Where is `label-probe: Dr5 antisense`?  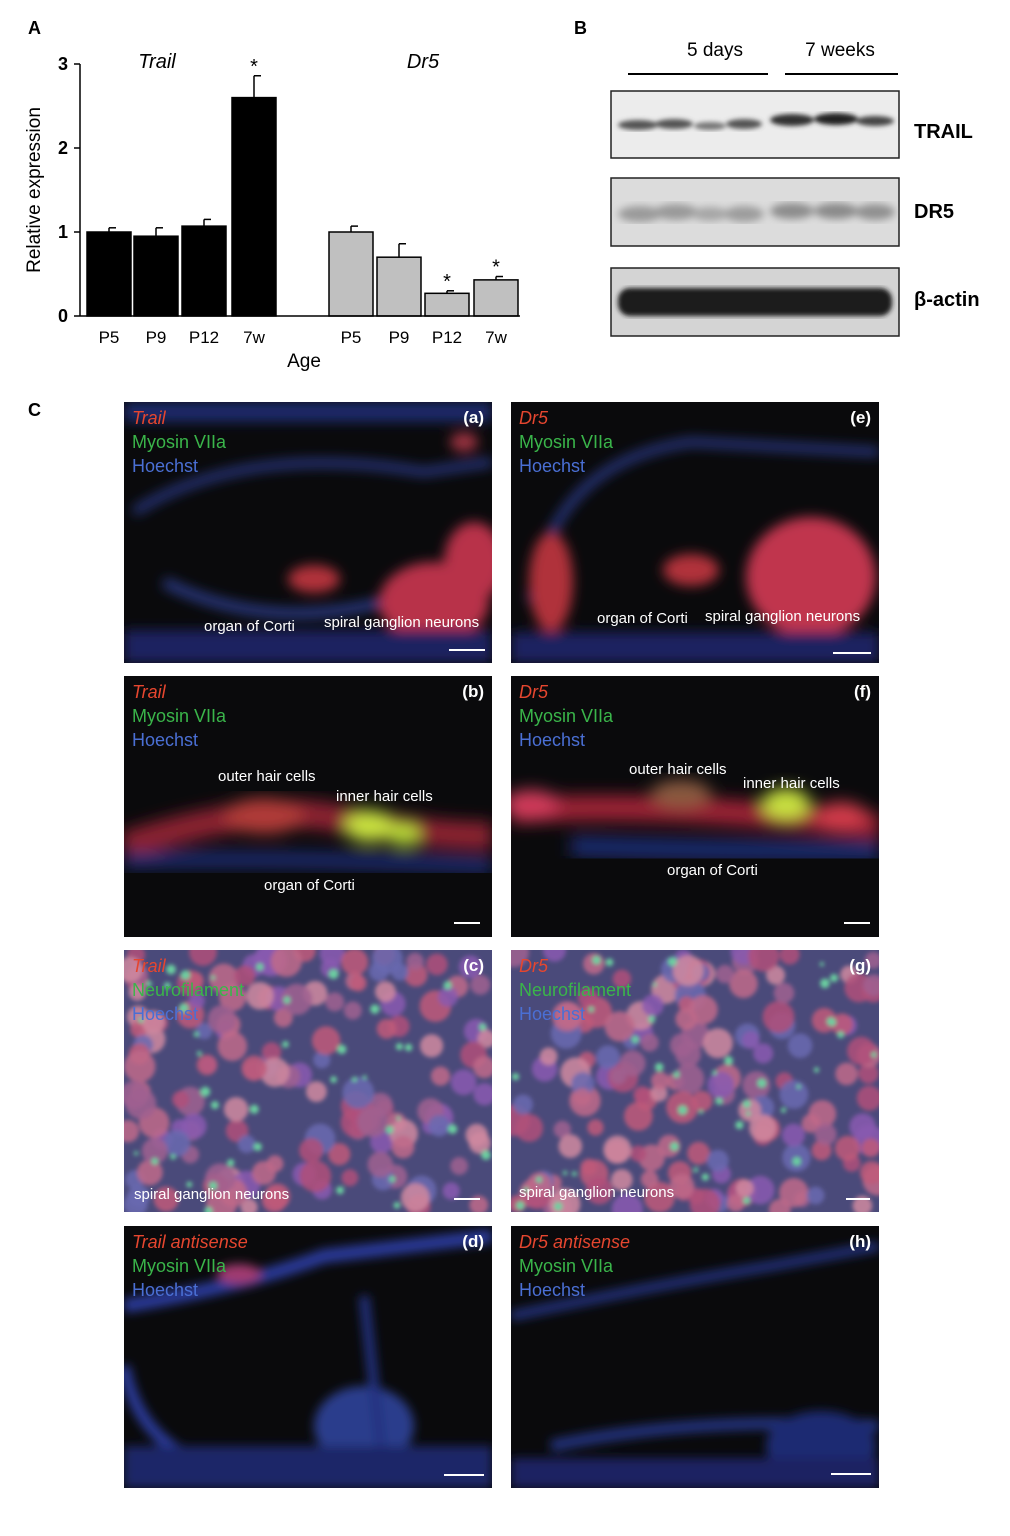 label-probe: Dr5 antisense is located at coordinates (575, 1242).